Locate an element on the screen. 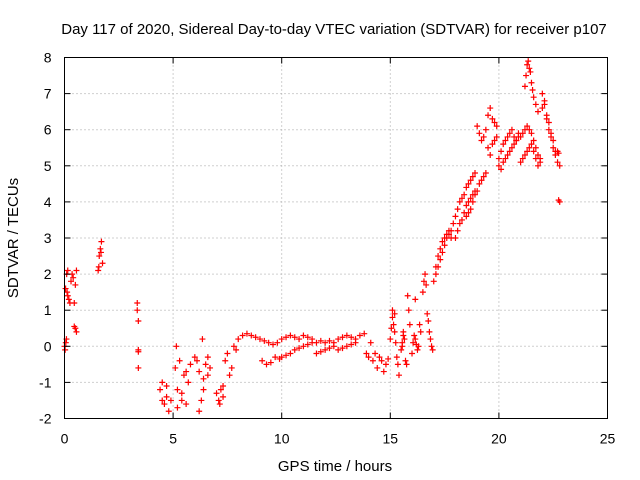  x-tick-label: 5 is located at coordinates (173, 439).